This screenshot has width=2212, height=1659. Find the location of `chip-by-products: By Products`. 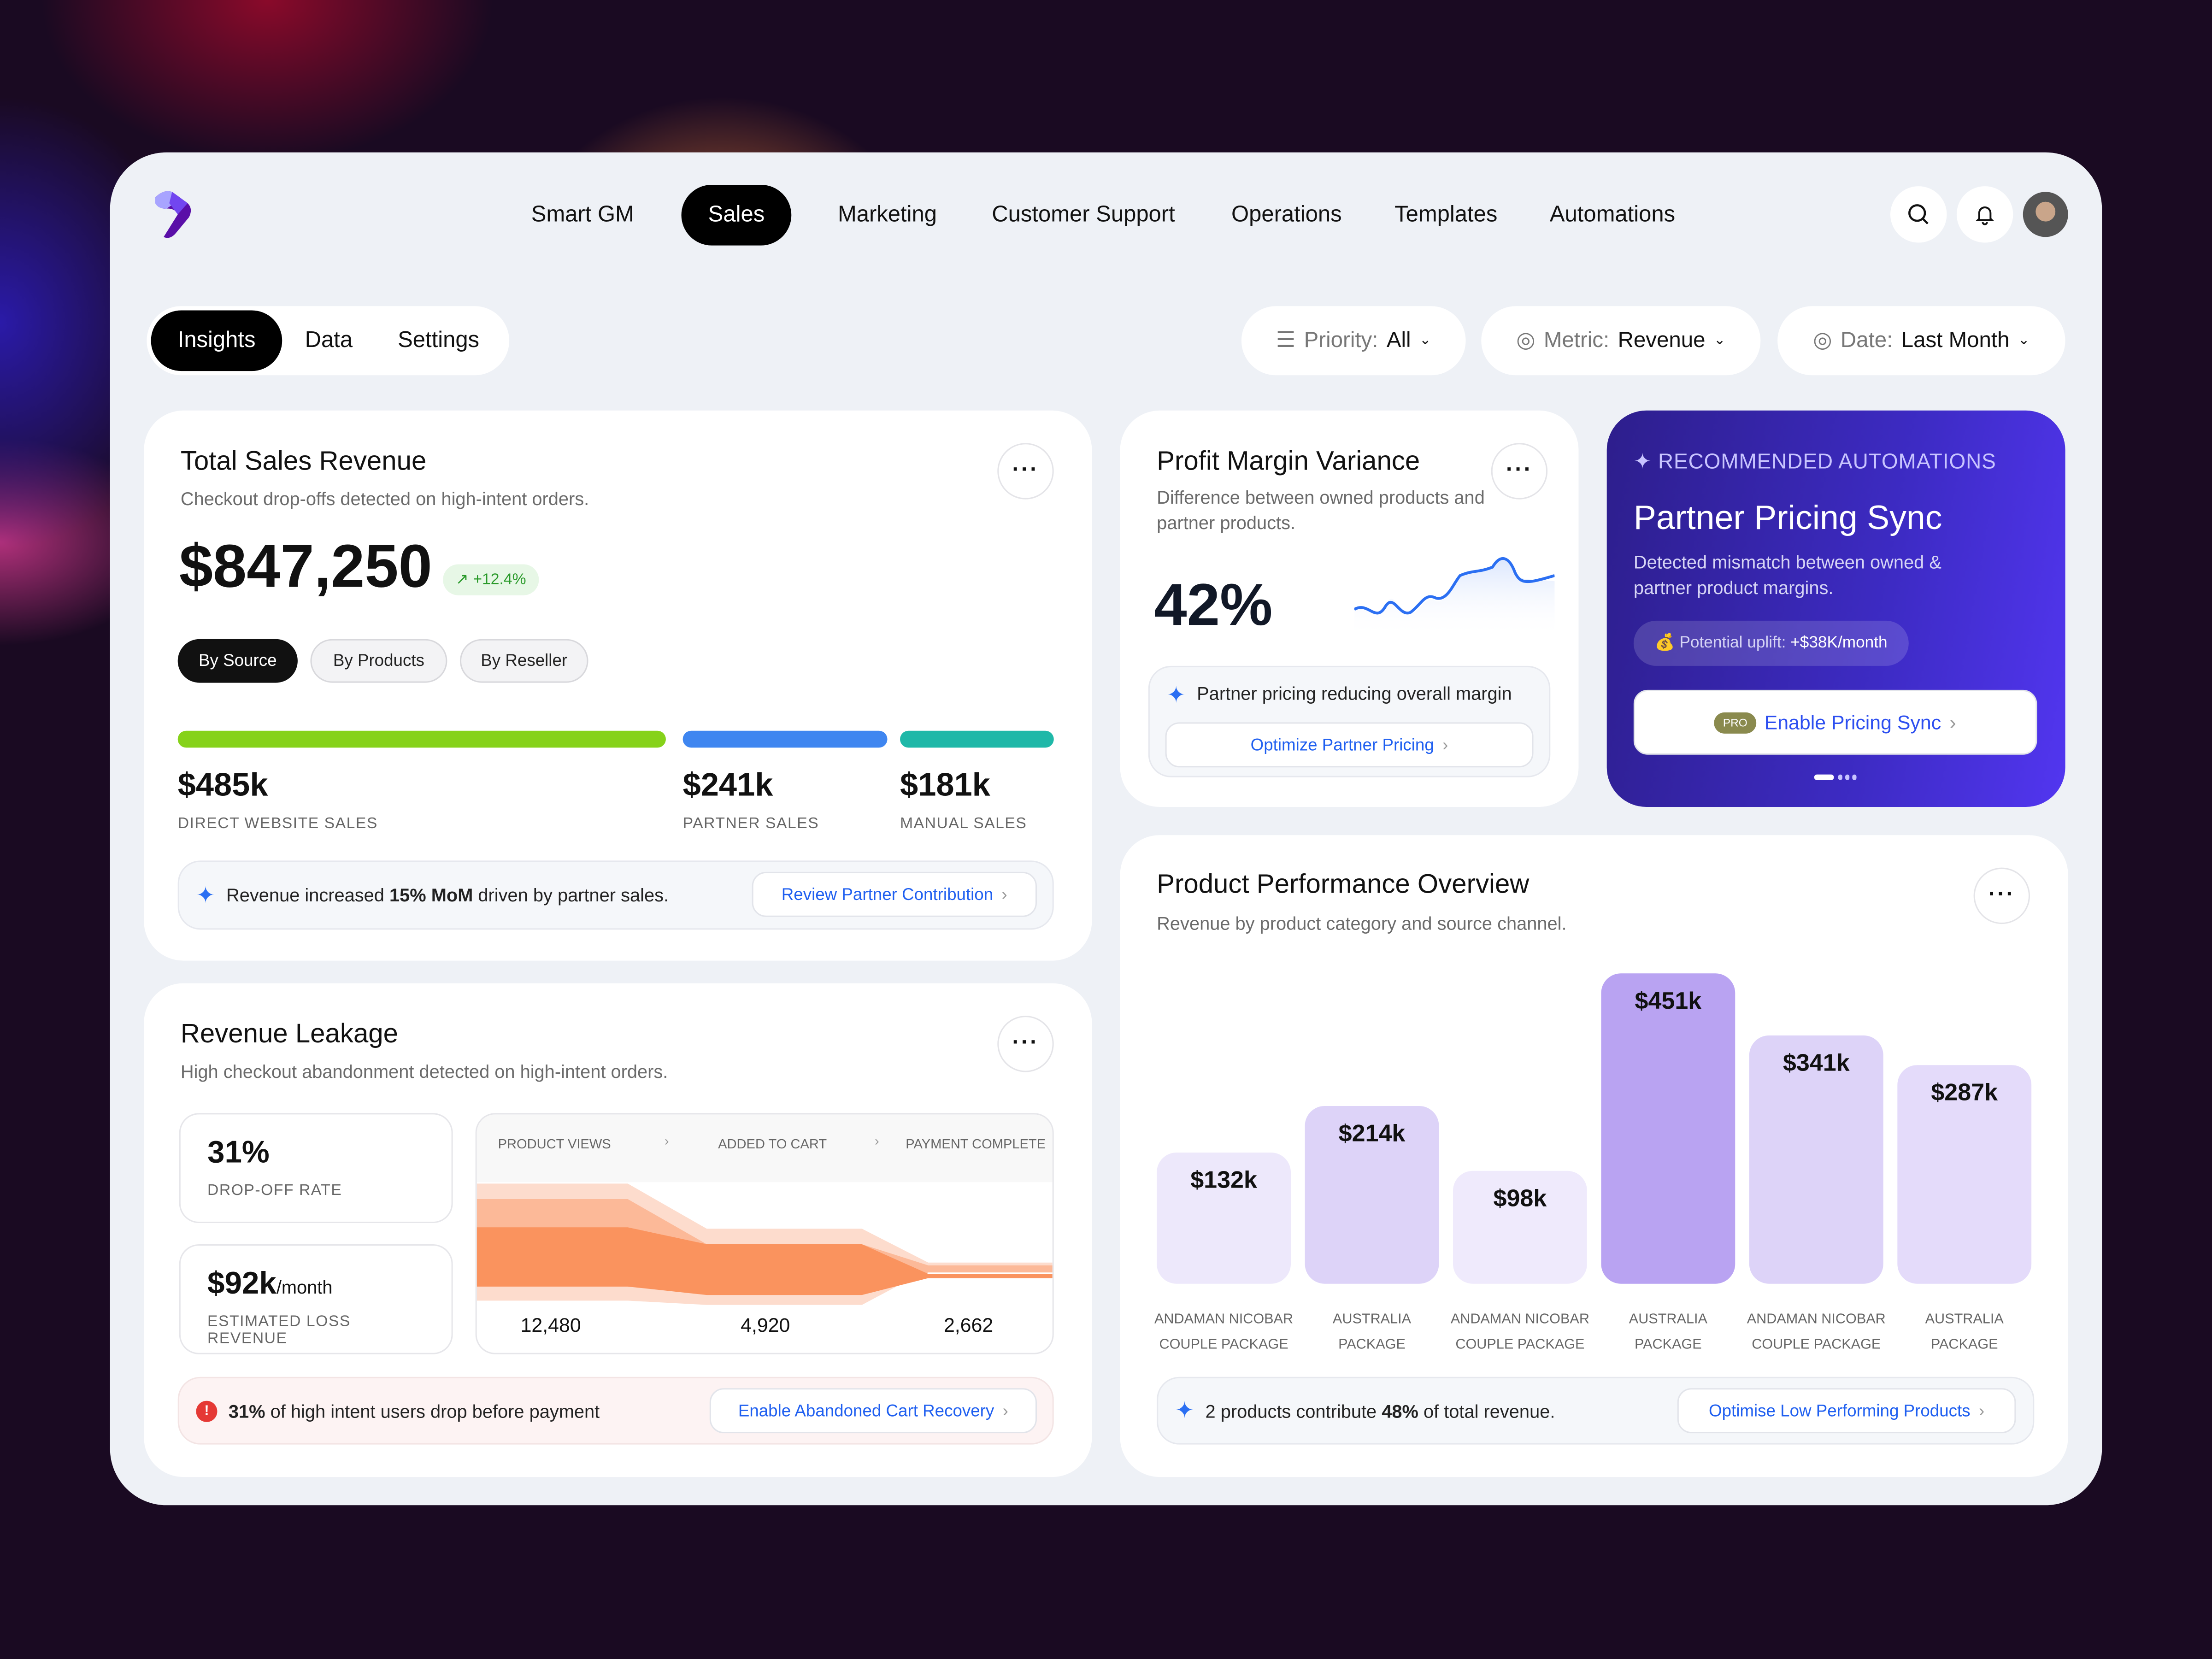

chip-by-products: By Products is located at coordinates (378, 661).